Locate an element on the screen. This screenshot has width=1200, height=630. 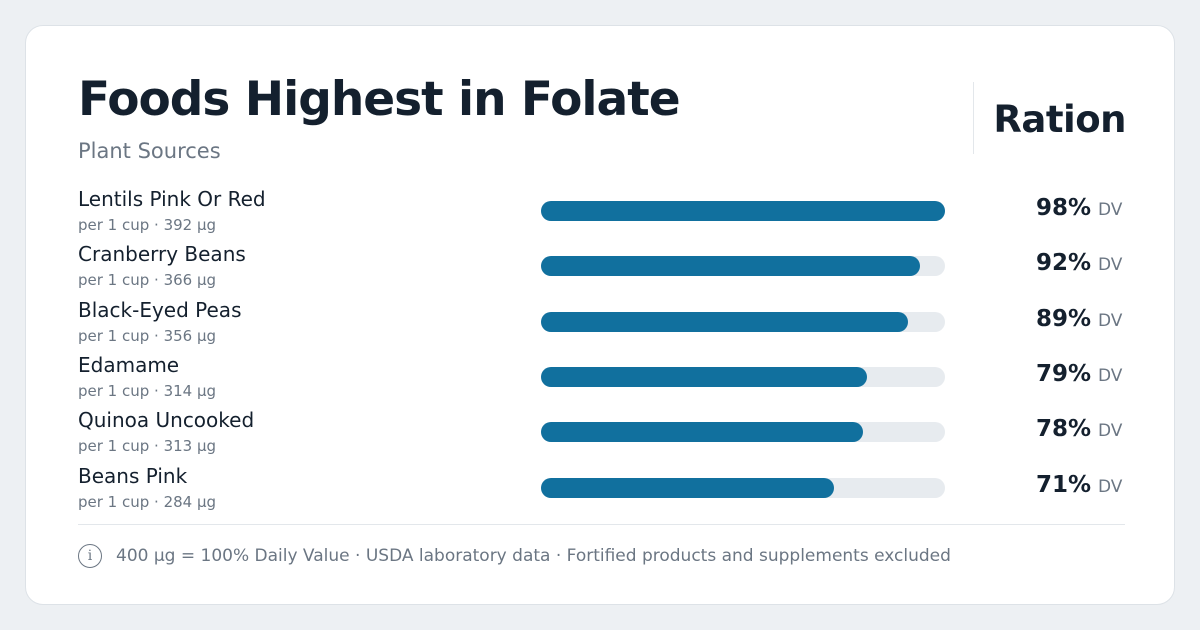
category-detail: per 1 cup · 356 µg is located at coordinates (147, 335).